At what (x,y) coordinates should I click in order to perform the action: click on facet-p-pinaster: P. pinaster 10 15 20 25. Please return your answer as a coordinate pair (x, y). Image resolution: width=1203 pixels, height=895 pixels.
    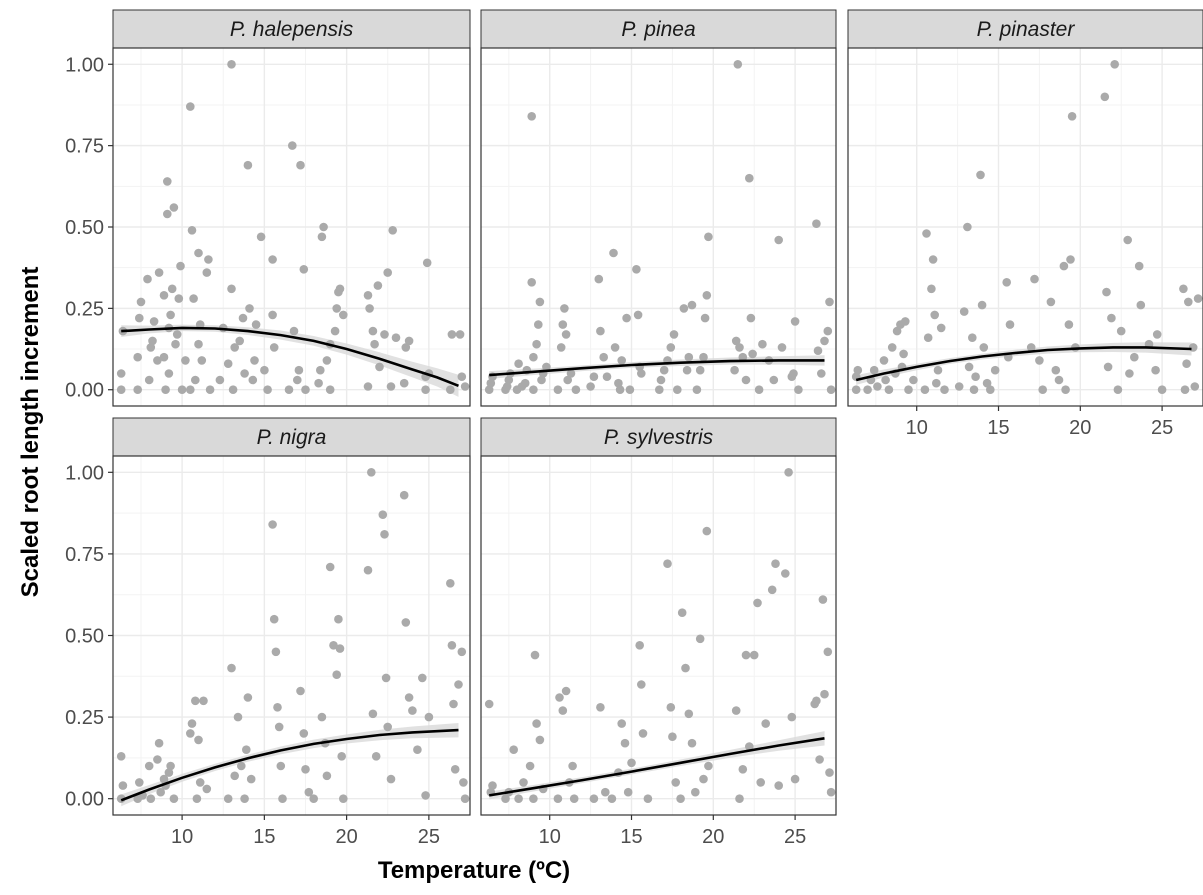
    Looking at the image, I should click on (1025, 224).